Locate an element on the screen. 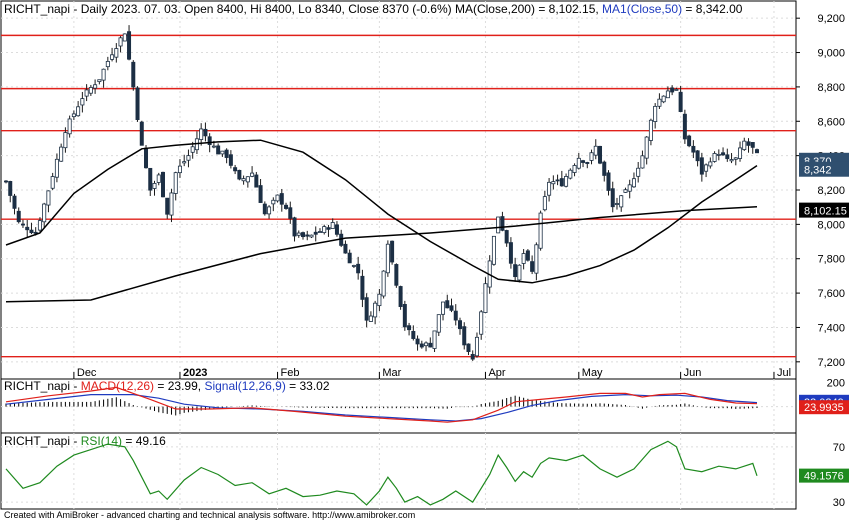 The image size is (850, 520). rsi-header-sep: - is located at coordinates (75, 441).